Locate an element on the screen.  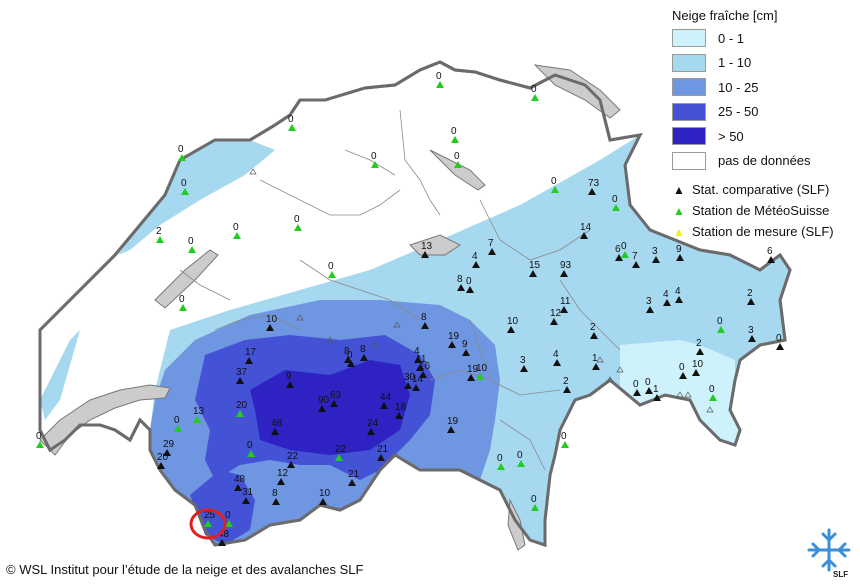
station-value: 14 is located at coordinates (586, 227).